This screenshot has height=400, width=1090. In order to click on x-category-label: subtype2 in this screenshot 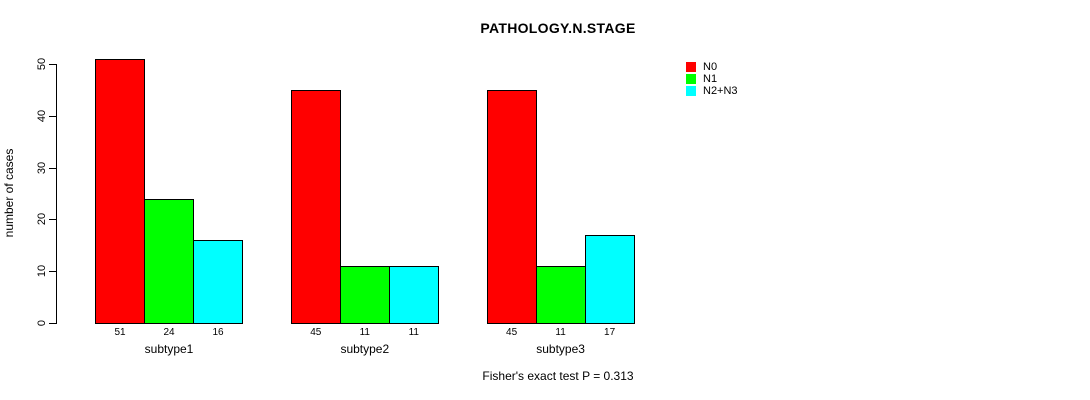, I will do `click(365, 348)`.